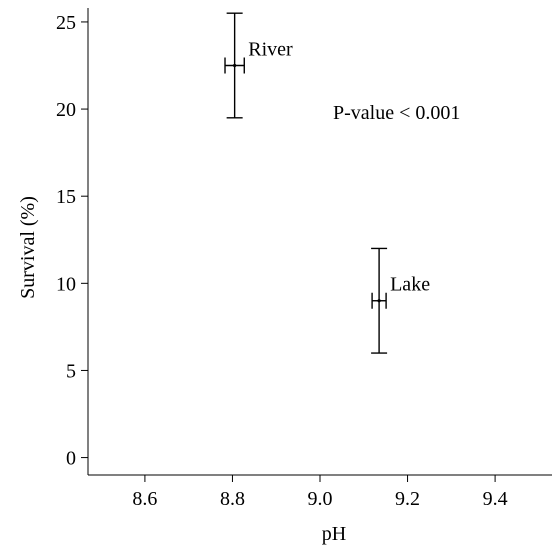  Describe the element at coordinates (72, 241) in the screenshot. I see `y-ticks: 0 5 10 15 20 25` at that location.